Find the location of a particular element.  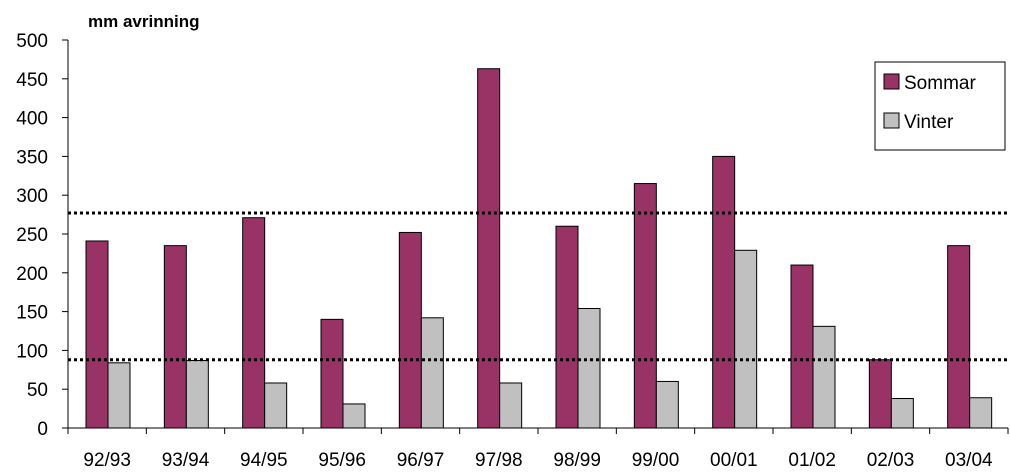

legend: Sommar Vinter is located at coordinates (940, 106).